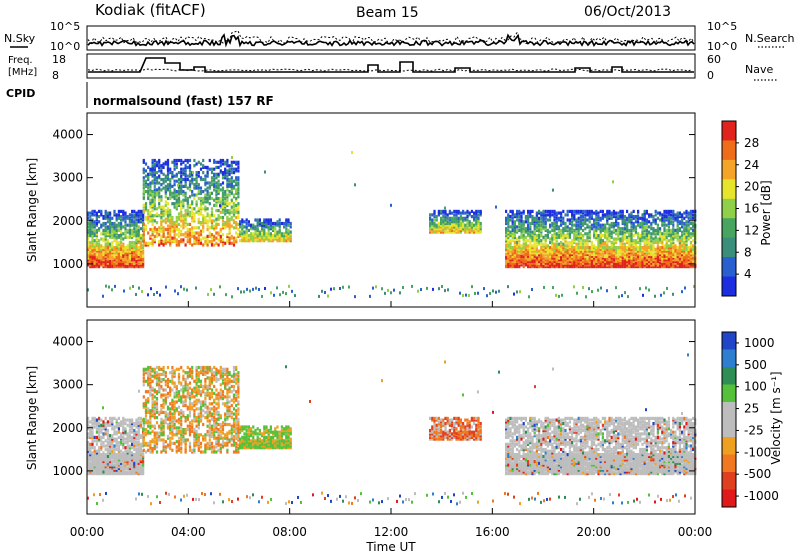 The width and height of the screenshot is (800, 554). What do you see at coordinates (262, 296) in the screenshot?
I see `power-scatter-cell` at bounding box center [262, 296].